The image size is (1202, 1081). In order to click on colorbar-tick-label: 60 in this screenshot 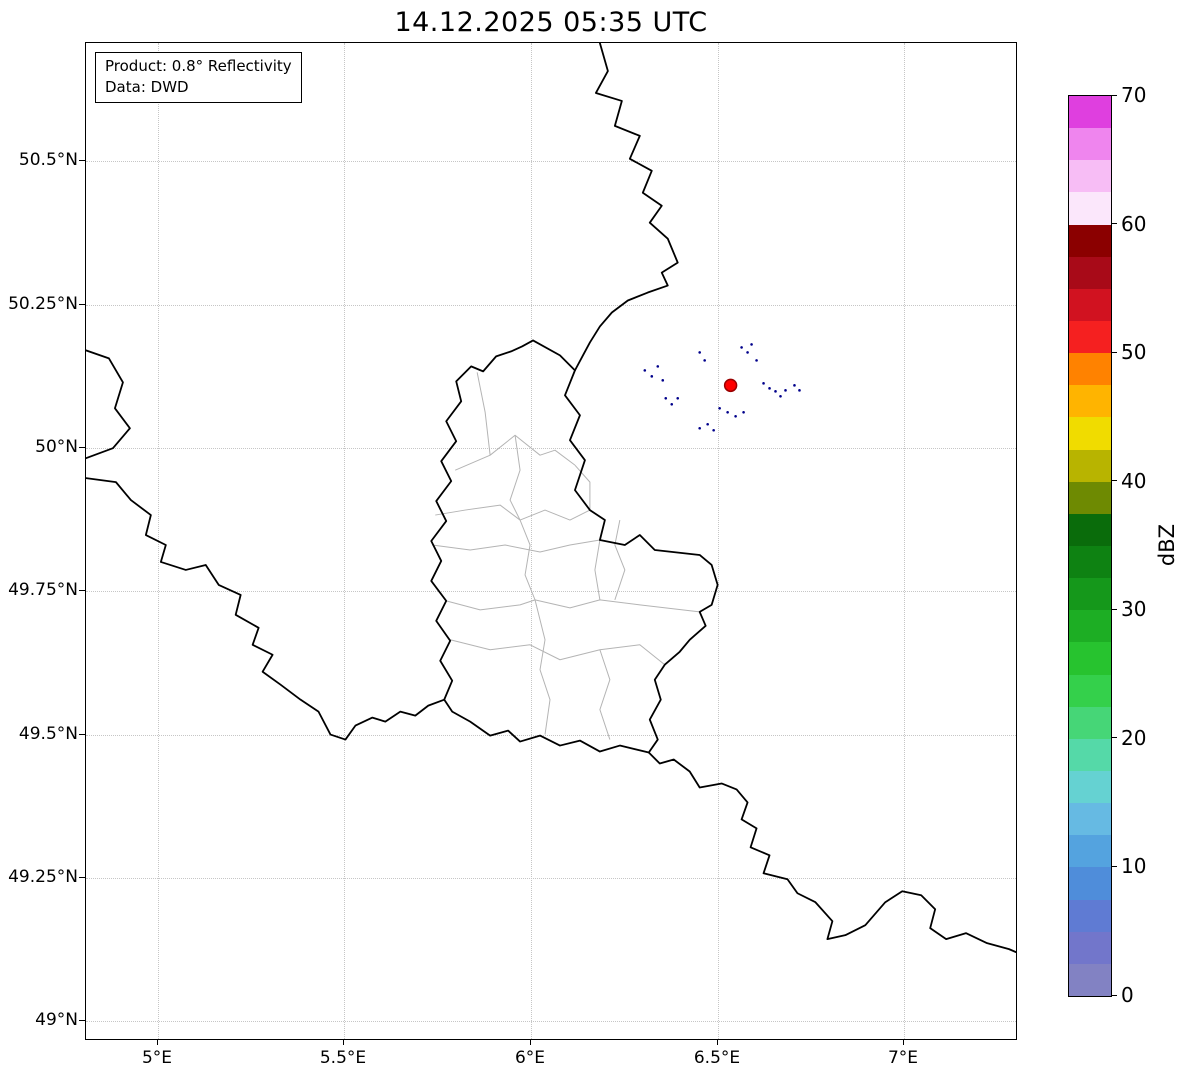, I will do `click(1134, 223)`.